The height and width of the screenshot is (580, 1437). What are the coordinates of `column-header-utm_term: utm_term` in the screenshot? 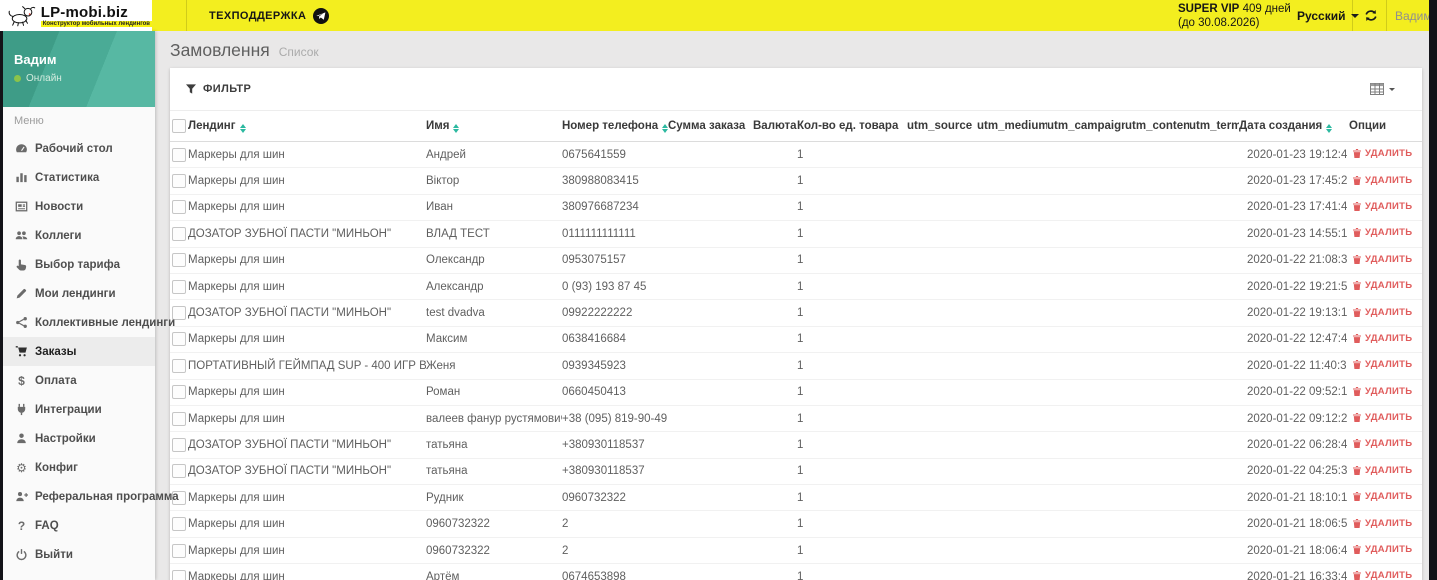 It's located at (1214, 126).